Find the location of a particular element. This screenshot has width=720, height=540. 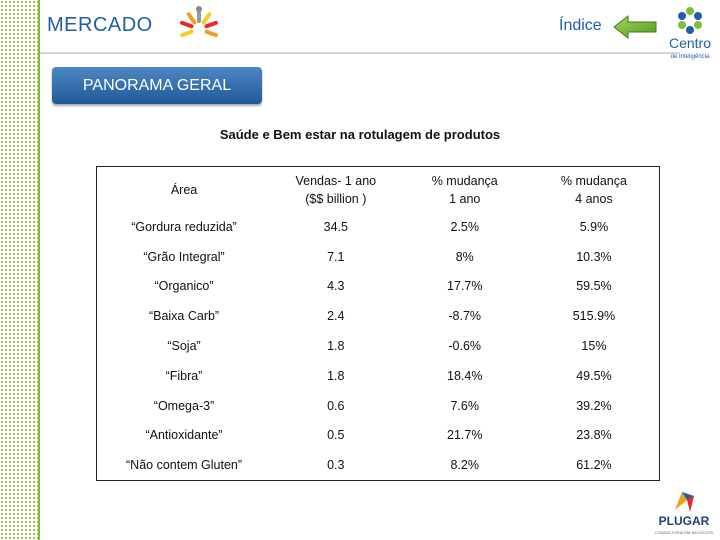

header-change-4y: % mudança 4 anos is located at coordinates (594, 190).